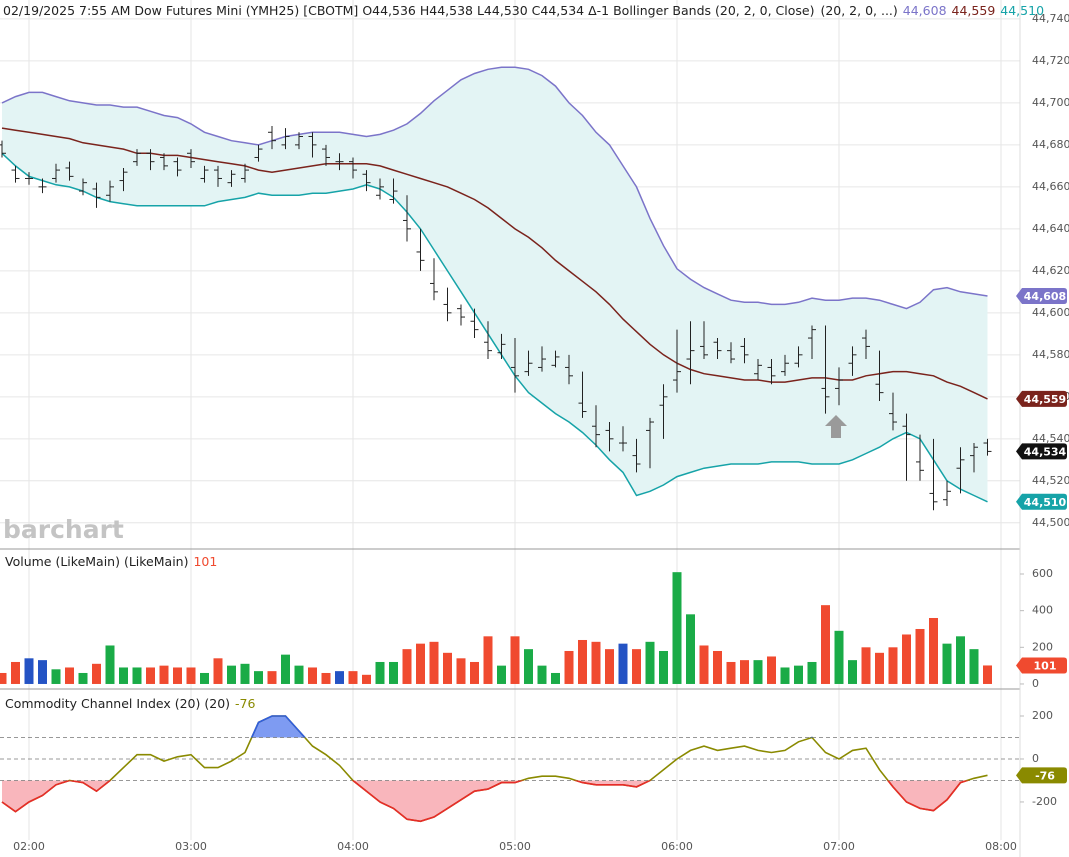  Describe the element at coordinates (1050, 354) in the screenshot. I see `y-tick-label: 44,580` at that location.